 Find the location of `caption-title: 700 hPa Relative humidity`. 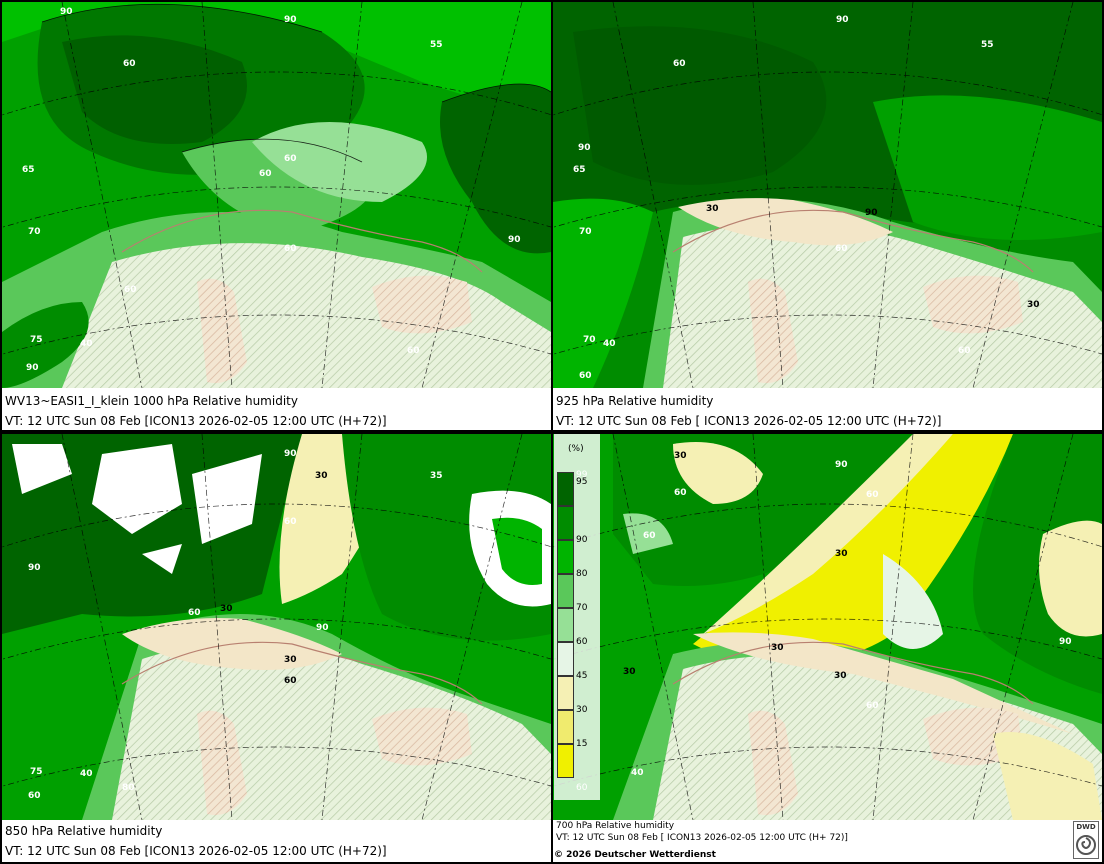

caption-title: 700 hPa Relative humidity is located at coordinates (615, 826).